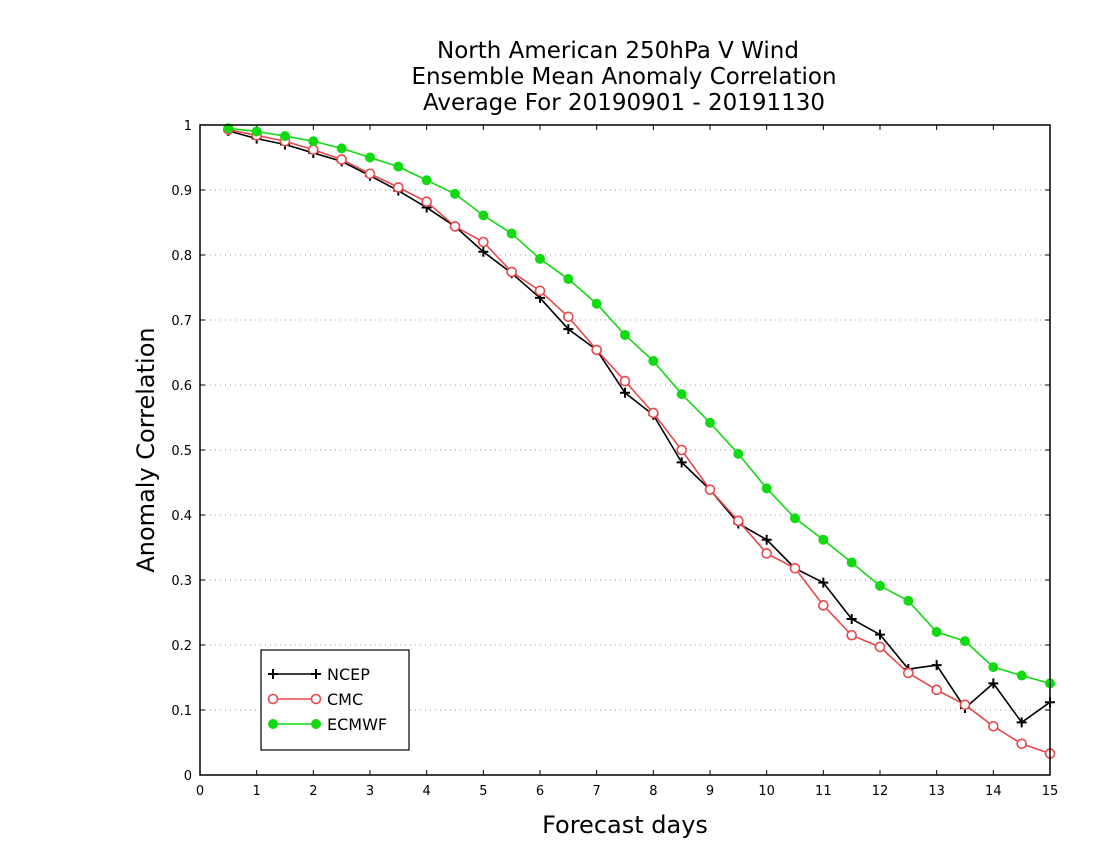 This screenshot has height=850, width=1100. What do you see at coordinates (257, 791) in the screenshot?
I see `x-tick-label: 1` at bounding box center [257, 791].